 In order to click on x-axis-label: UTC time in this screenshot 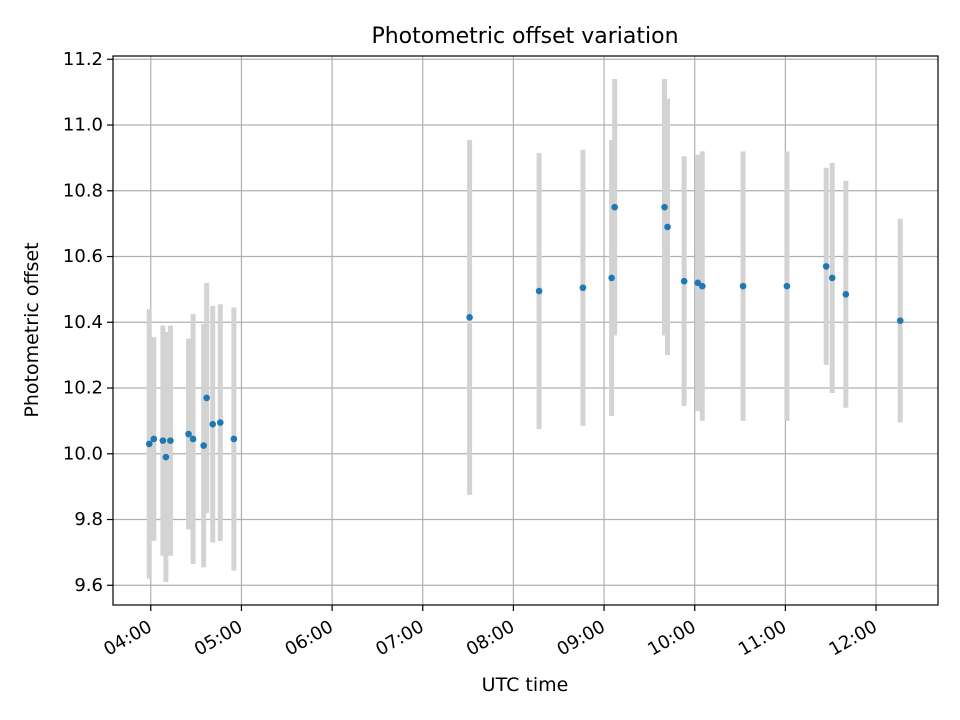, I will do `click(525, 685)`.